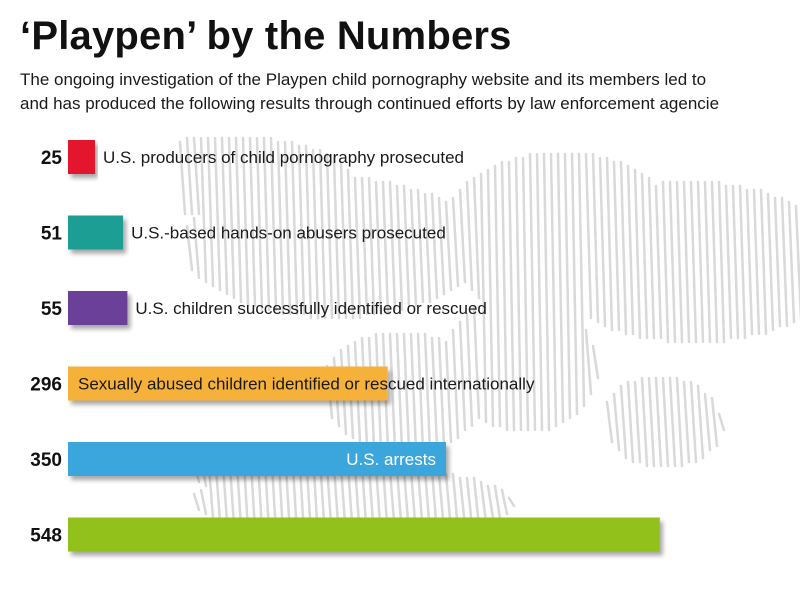 Image resolution: width=800 pixels, height=600 pixels. Describe the element at coordinates (266, 36) in the screenshot. I see `page-title: ‘Playpen’ by the Numbers` at that location.